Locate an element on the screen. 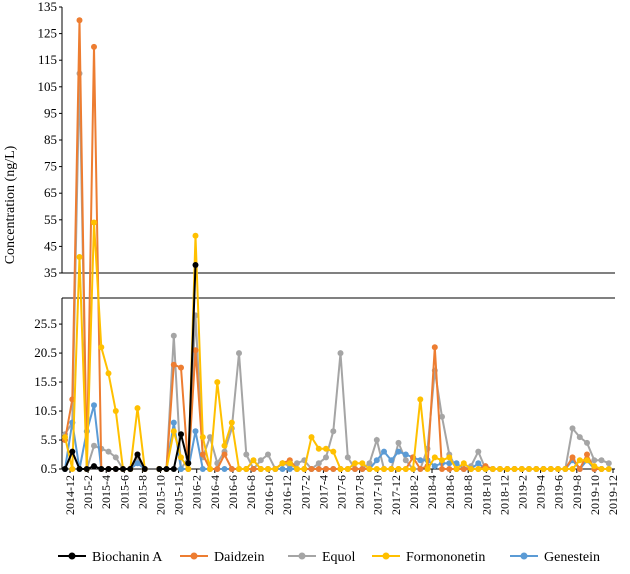 The height and width of the screenshot is (574, 630). x-tick-label: 2016-2 is located at coordinates (197, 492).